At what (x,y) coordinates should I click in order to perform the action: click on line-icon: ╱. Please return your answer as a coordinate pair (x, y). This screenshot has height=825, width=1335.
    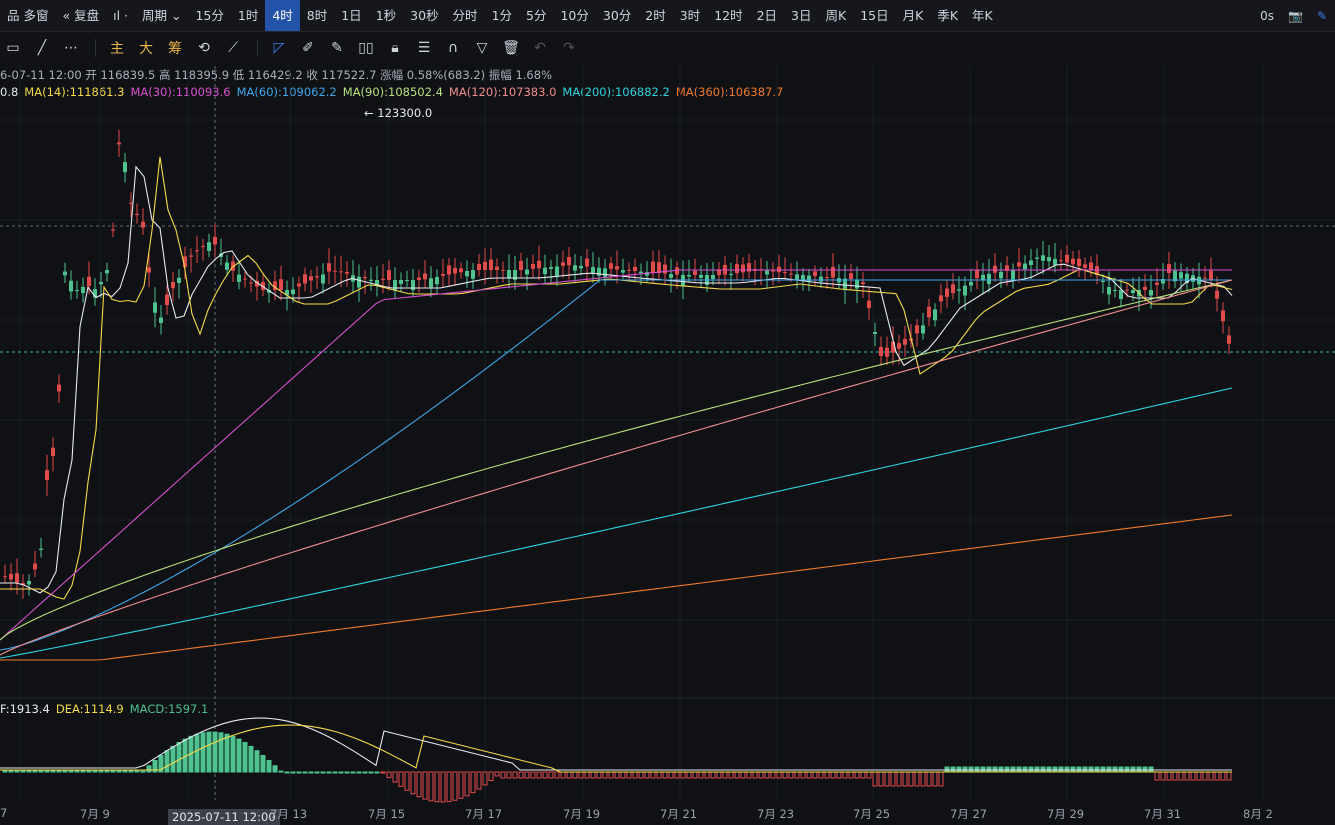
    Looking at the image, I should click on (42, 48).